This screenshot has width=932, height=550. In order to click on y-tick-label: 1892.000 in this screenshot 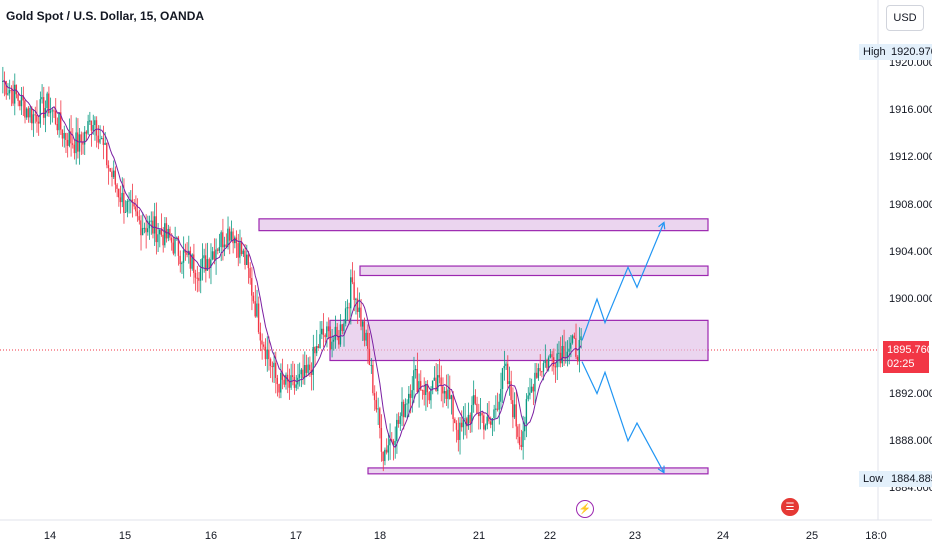, I will do `click(910, 393)`.